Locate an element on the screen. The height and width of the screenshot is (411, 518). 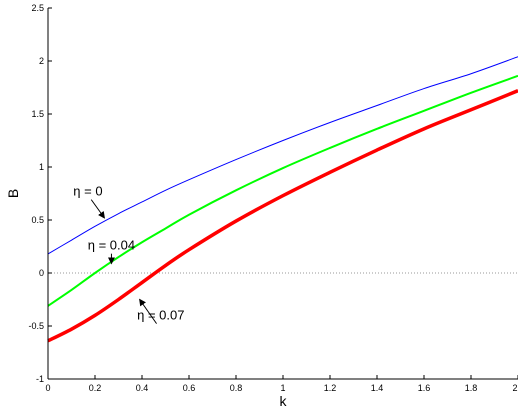
x-tick-label: 1.4 is located at coordinates (377, 388).